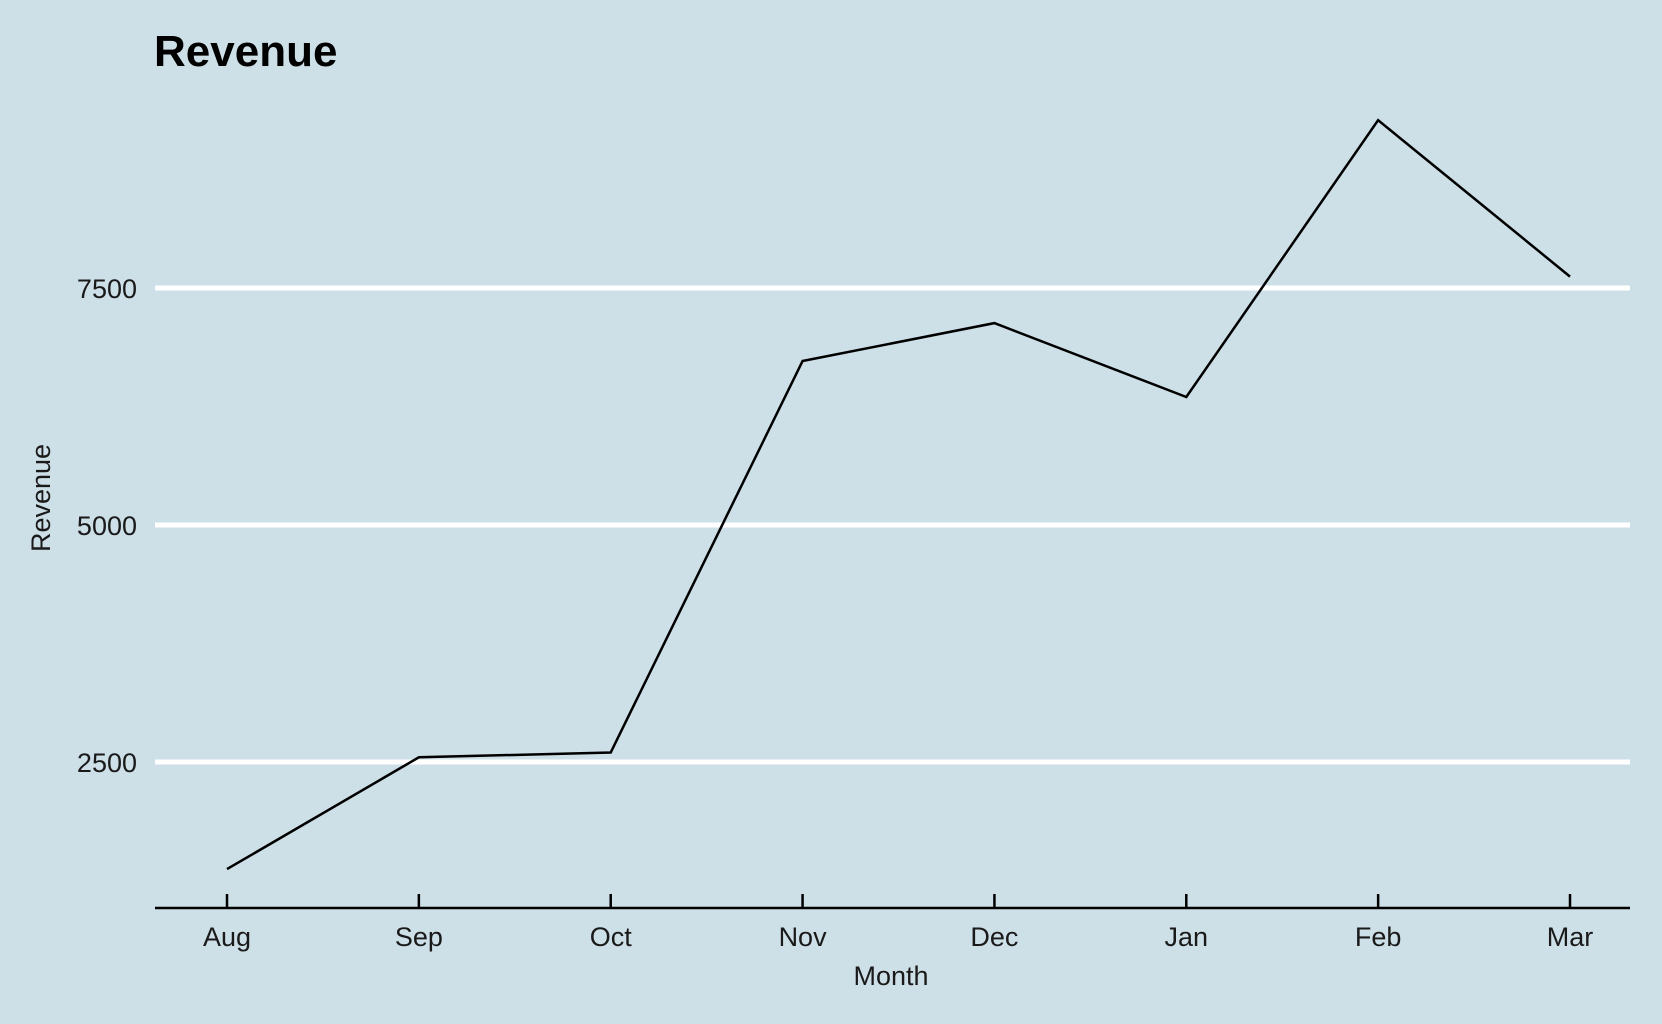 Image resolution: width=1662 pixels, height=1024 pixels. What do you see at coordinates (994, 937) in the screenshot?
I see `x-tick-label: Dec` at bounding box center [994, 937].